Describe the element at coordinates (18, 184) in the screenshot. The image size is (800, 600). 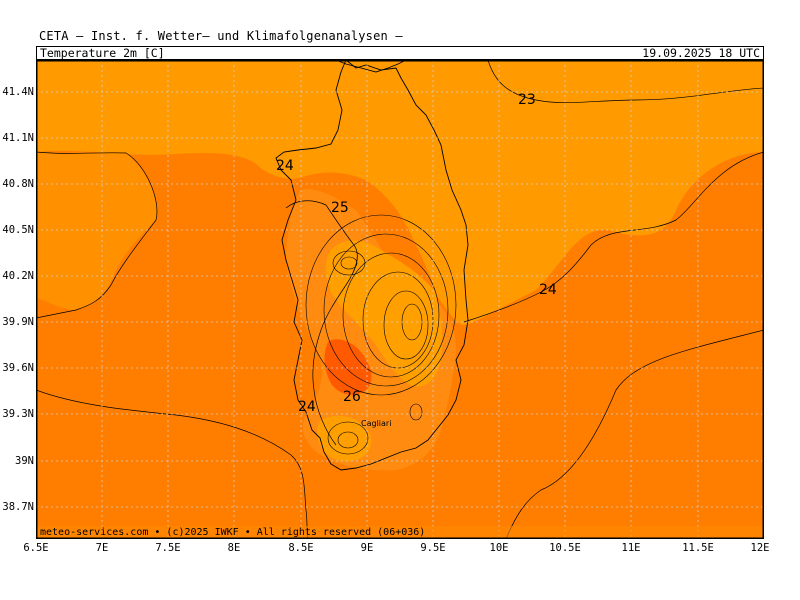
I see `lat-label: 40.8N` at that location.